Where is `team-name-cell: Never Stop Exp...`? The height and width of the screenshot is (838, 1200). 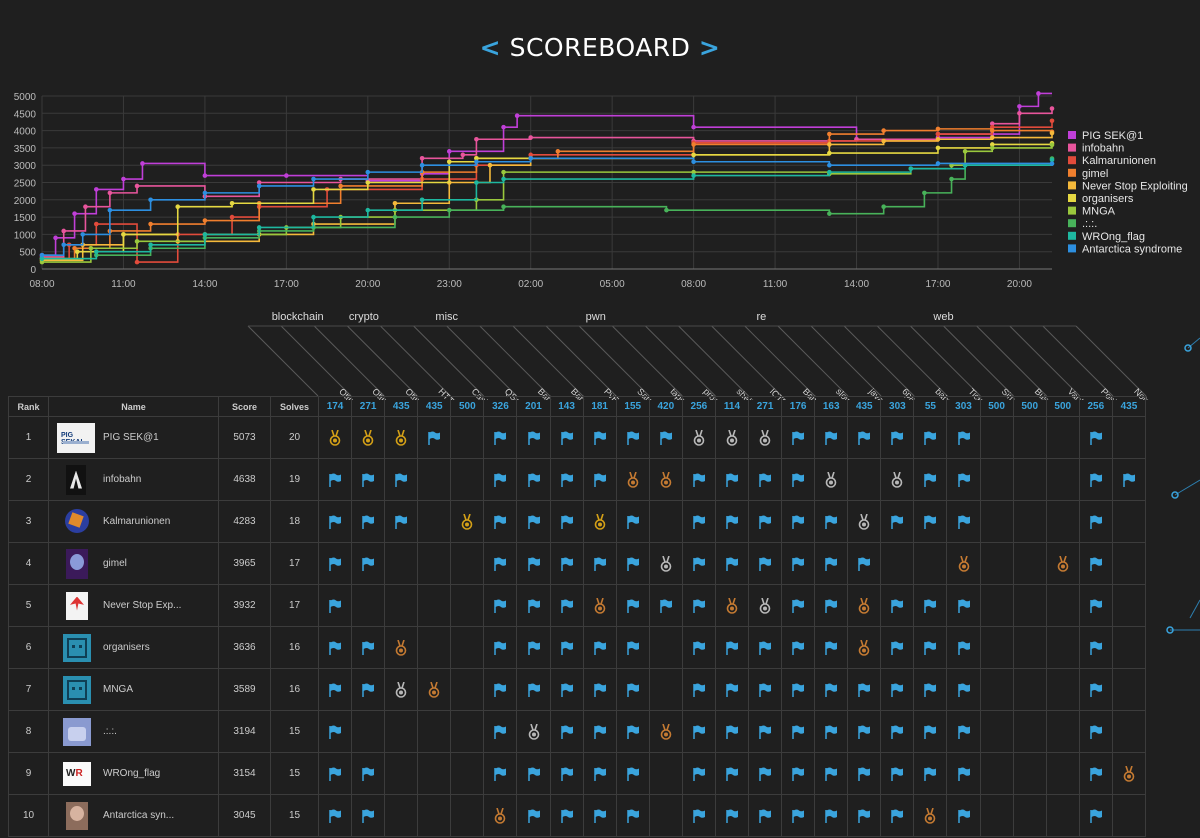
team-name-cell: Never Stop Exp... is located at coordinates (133, 605).